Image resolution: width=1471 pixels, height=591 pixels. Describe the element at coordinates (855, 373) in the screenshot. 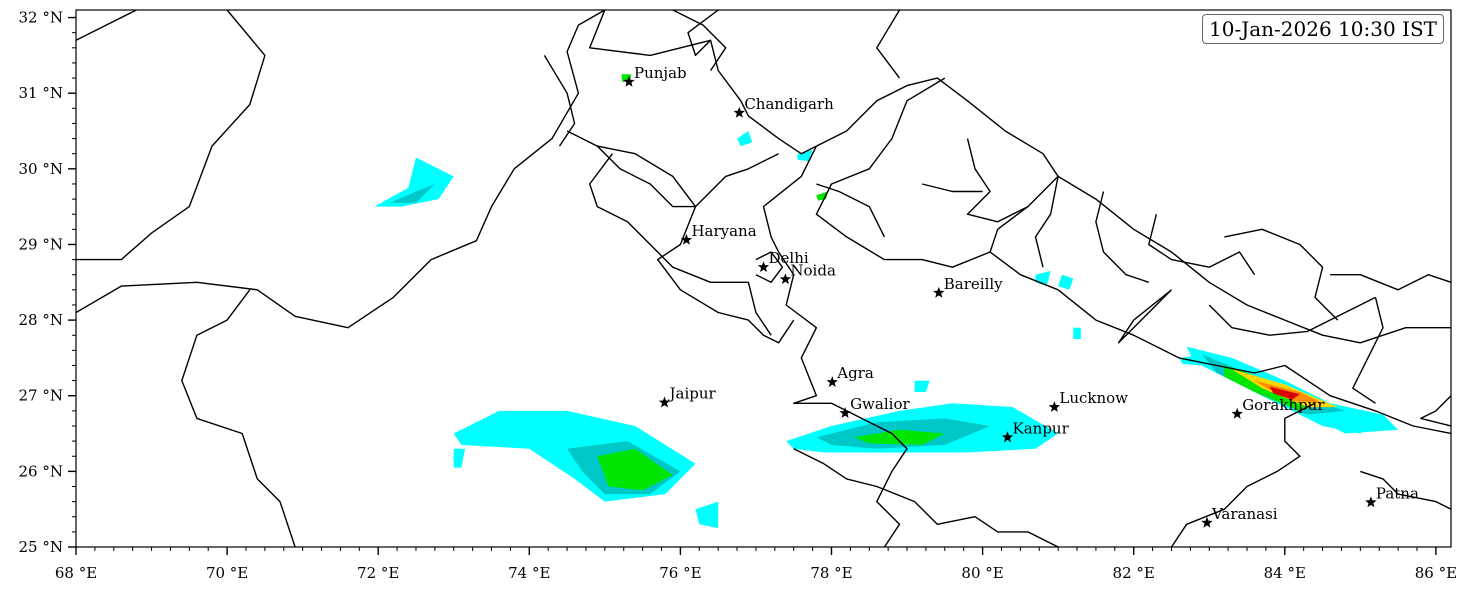

I see `city-label: Agra` at that location.